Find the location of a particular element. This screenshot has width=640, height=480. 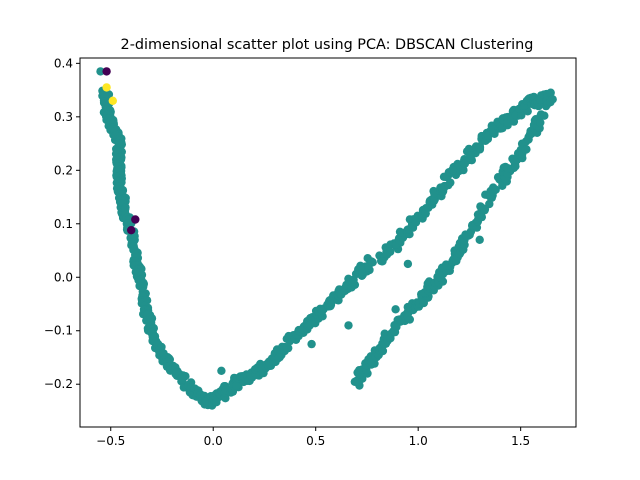

x-axis: −0.5 0.0 0.5 1.0 1.5 is located at coordinates (313, 437).